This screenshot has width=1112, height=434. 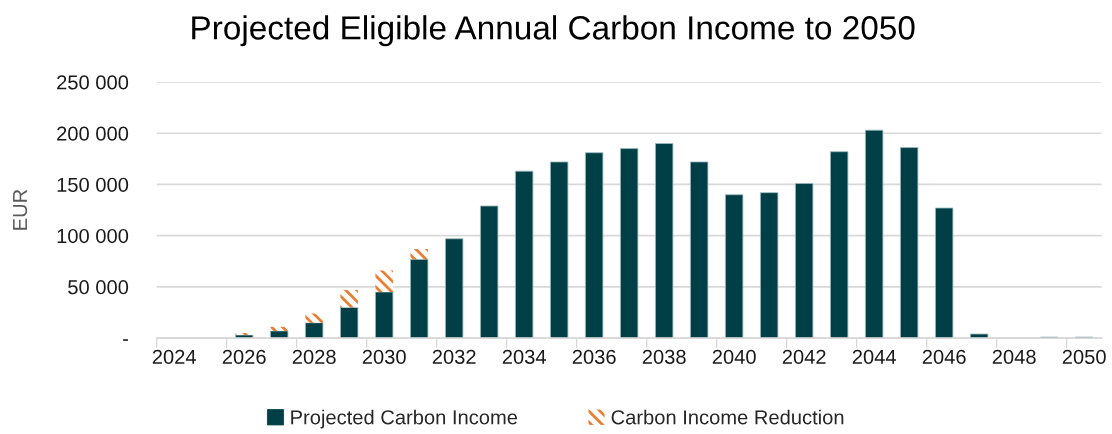 What do you see at coordinates (727, 417) in the screenshot?
I see `legend-label: Carbon Income Reduction` at bounding box center [727, 417].